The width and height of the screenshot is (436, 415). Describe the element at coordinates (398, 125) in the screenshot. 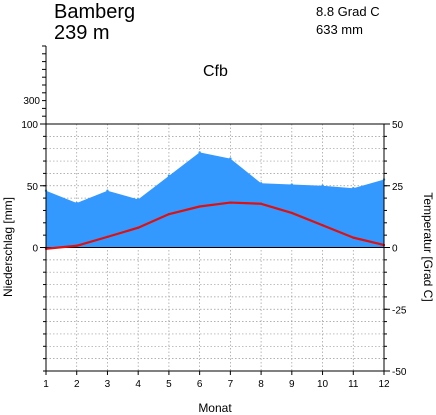

I see `right-tick-label: 50` at that location.